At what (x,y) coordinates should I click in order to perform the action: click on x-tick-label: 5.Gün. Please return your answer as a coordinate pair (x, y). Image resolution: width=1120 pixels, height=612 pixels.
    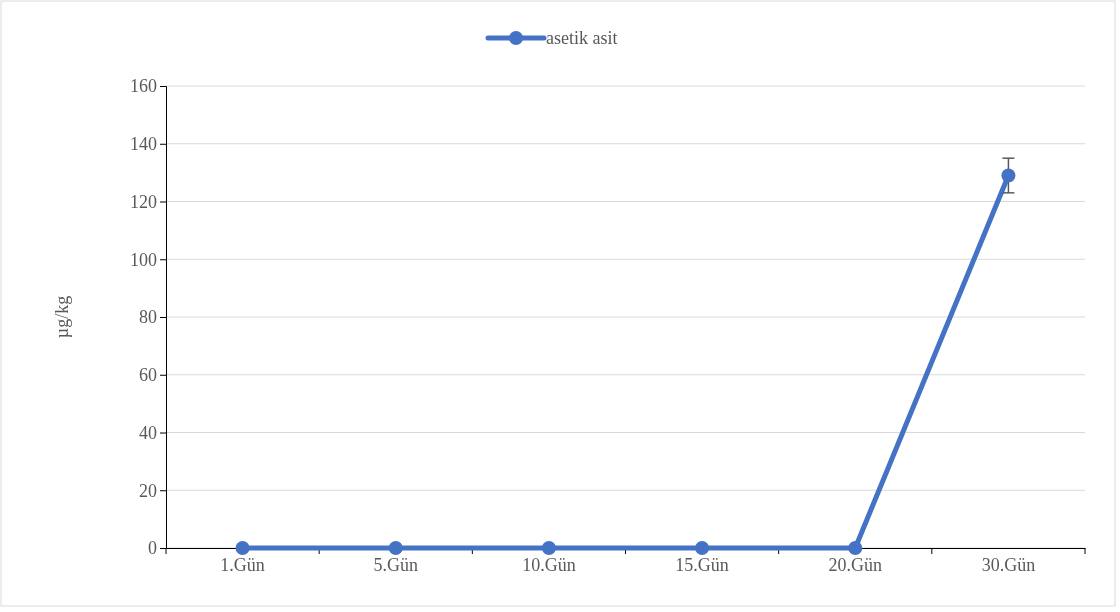
    Looking at the image, I should click on (395, 564).